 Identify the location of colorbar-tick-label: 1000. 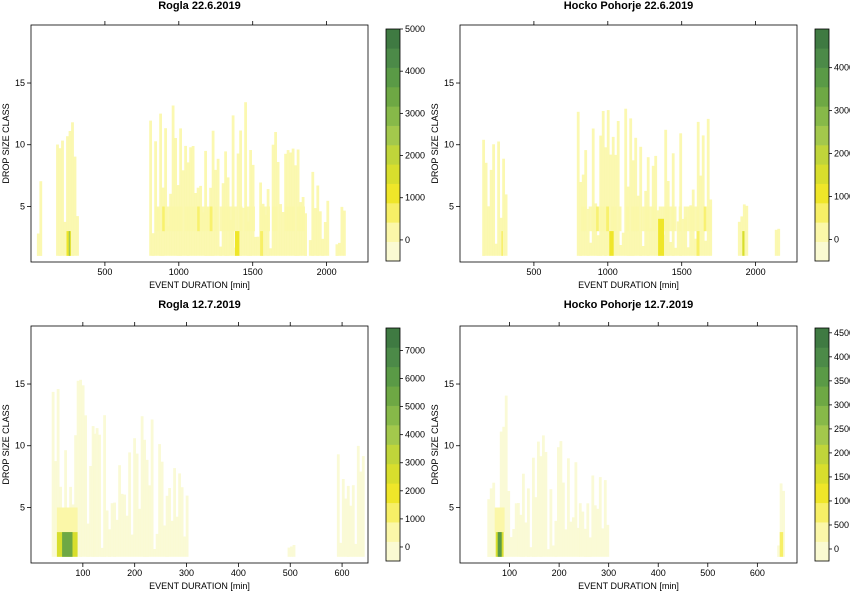
(415, 198).